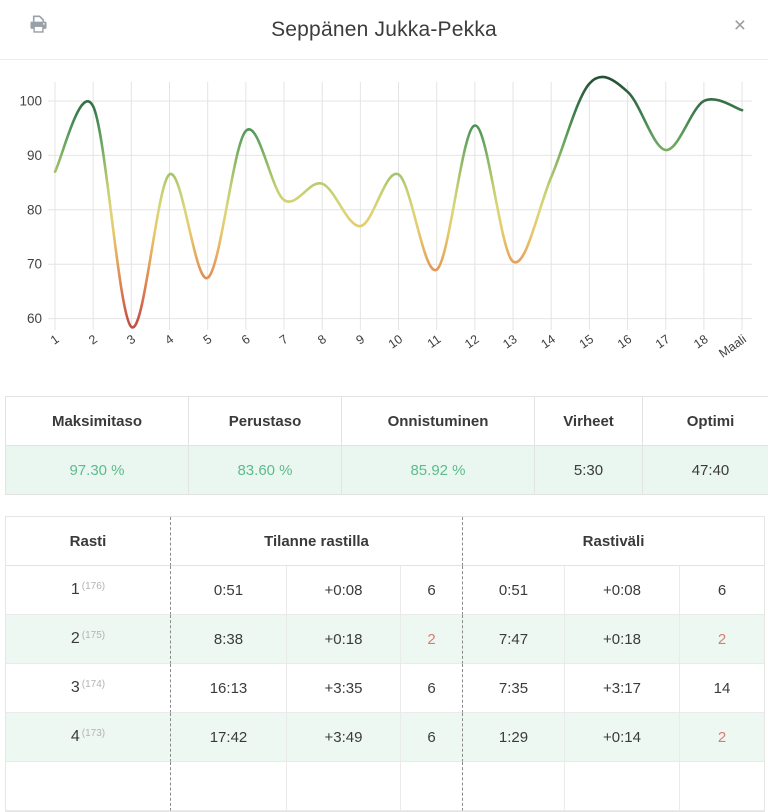  Describe the element at coordinates (208, 339) in the screenshot. I see `svg-text: 5` at that location.